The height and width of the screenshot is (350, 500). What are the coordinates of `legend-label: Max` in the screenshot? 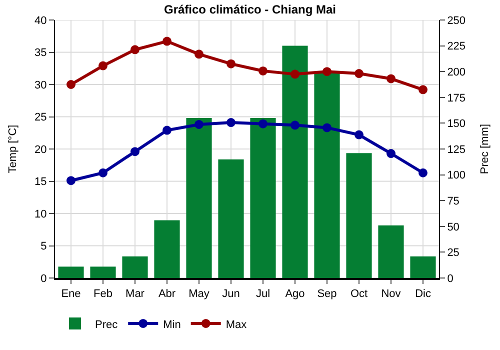 It's located at (237, 324).